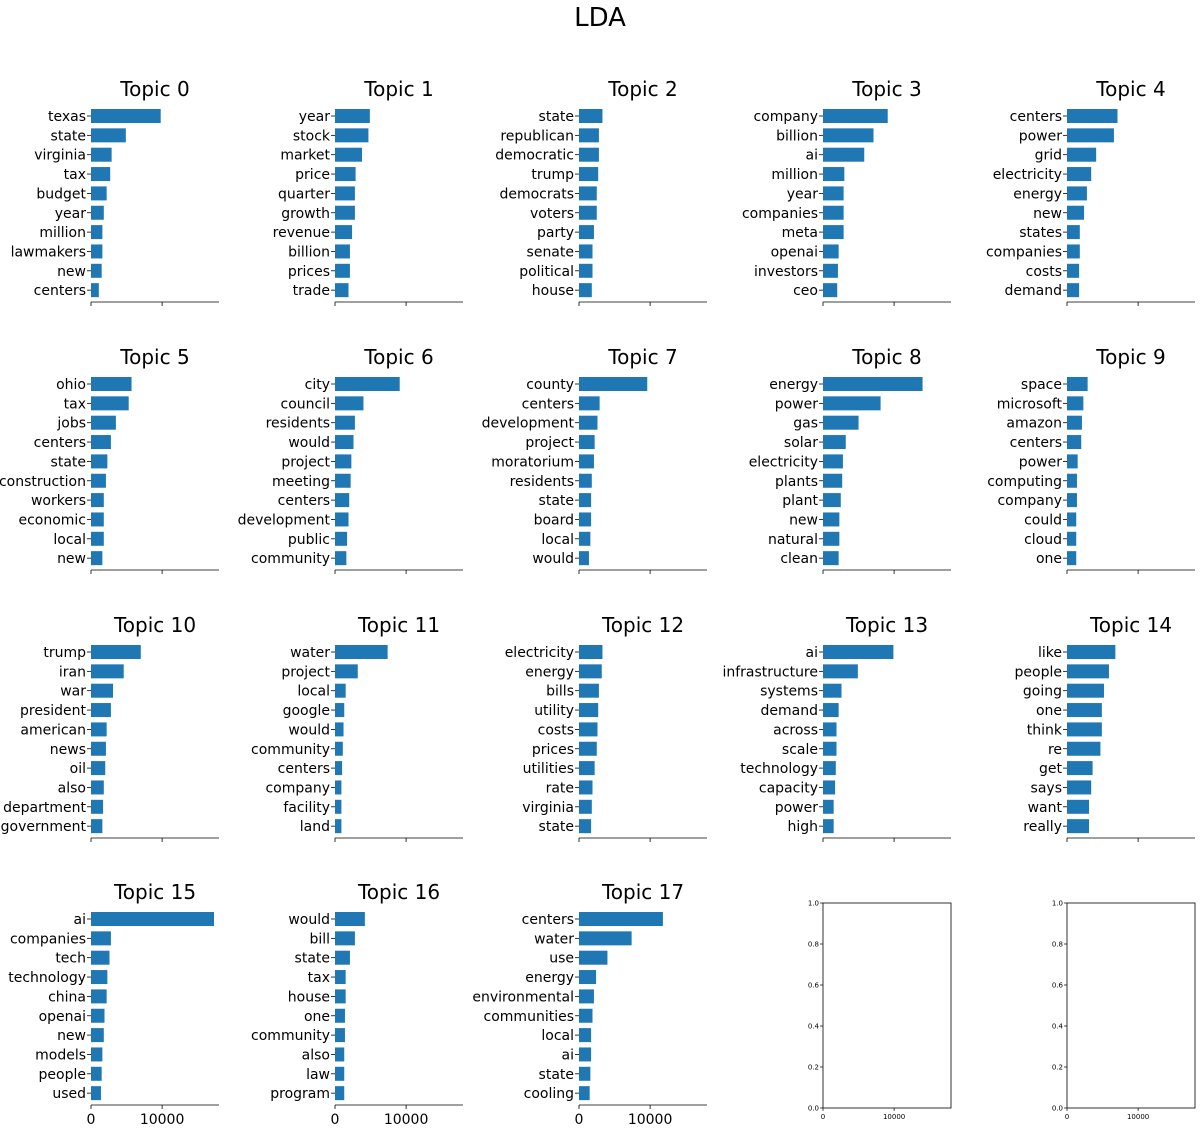  What do you see at coordinates (304, 769) in the screenshot?
I see `topic-11-label-centers: centers` at bounding box center [304, 769].